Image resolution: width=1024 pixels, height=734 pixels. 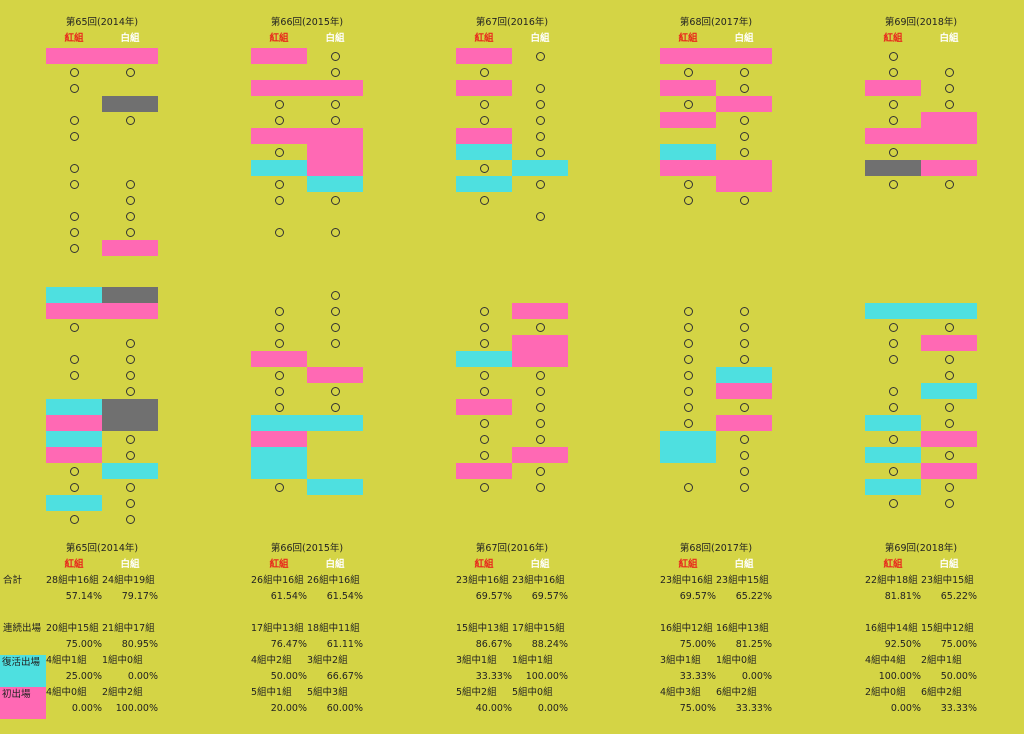 I want to click on row-label-continuous: 連続出場, so click(x=22, y=628).